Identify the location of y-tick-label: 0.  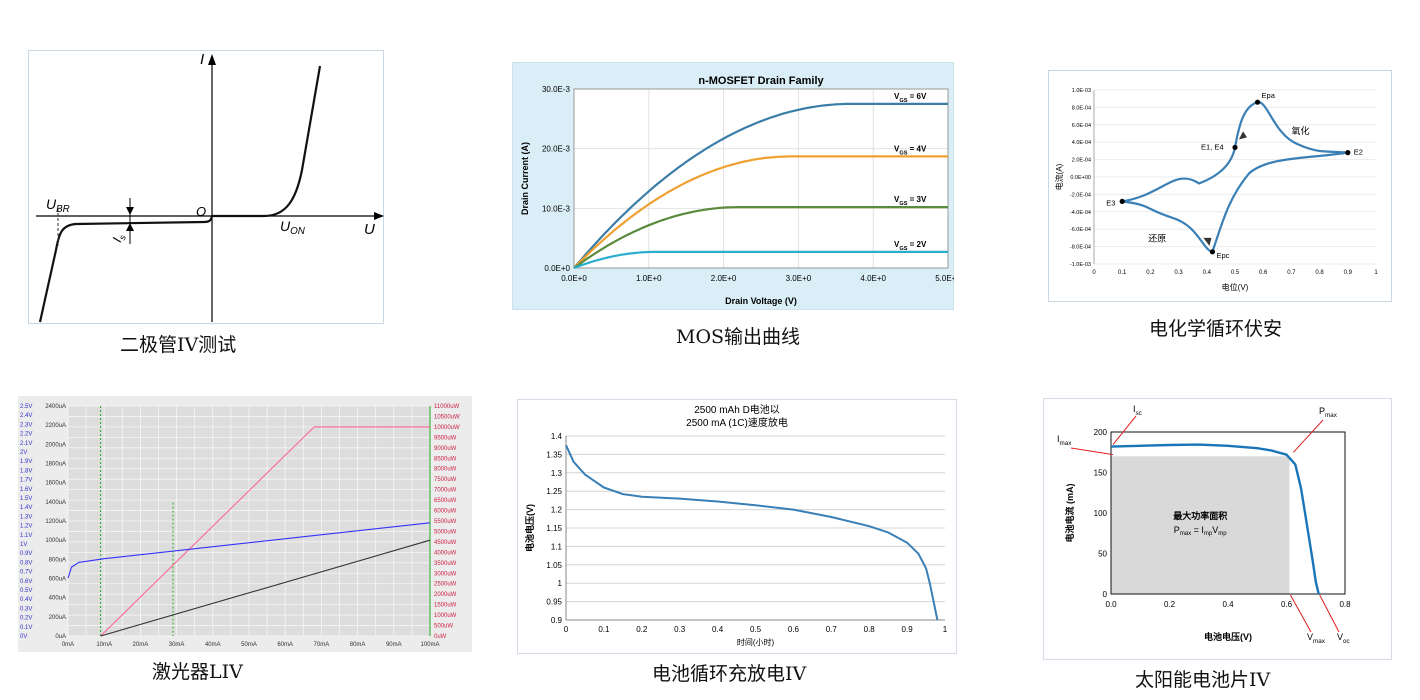
(1105, 594).